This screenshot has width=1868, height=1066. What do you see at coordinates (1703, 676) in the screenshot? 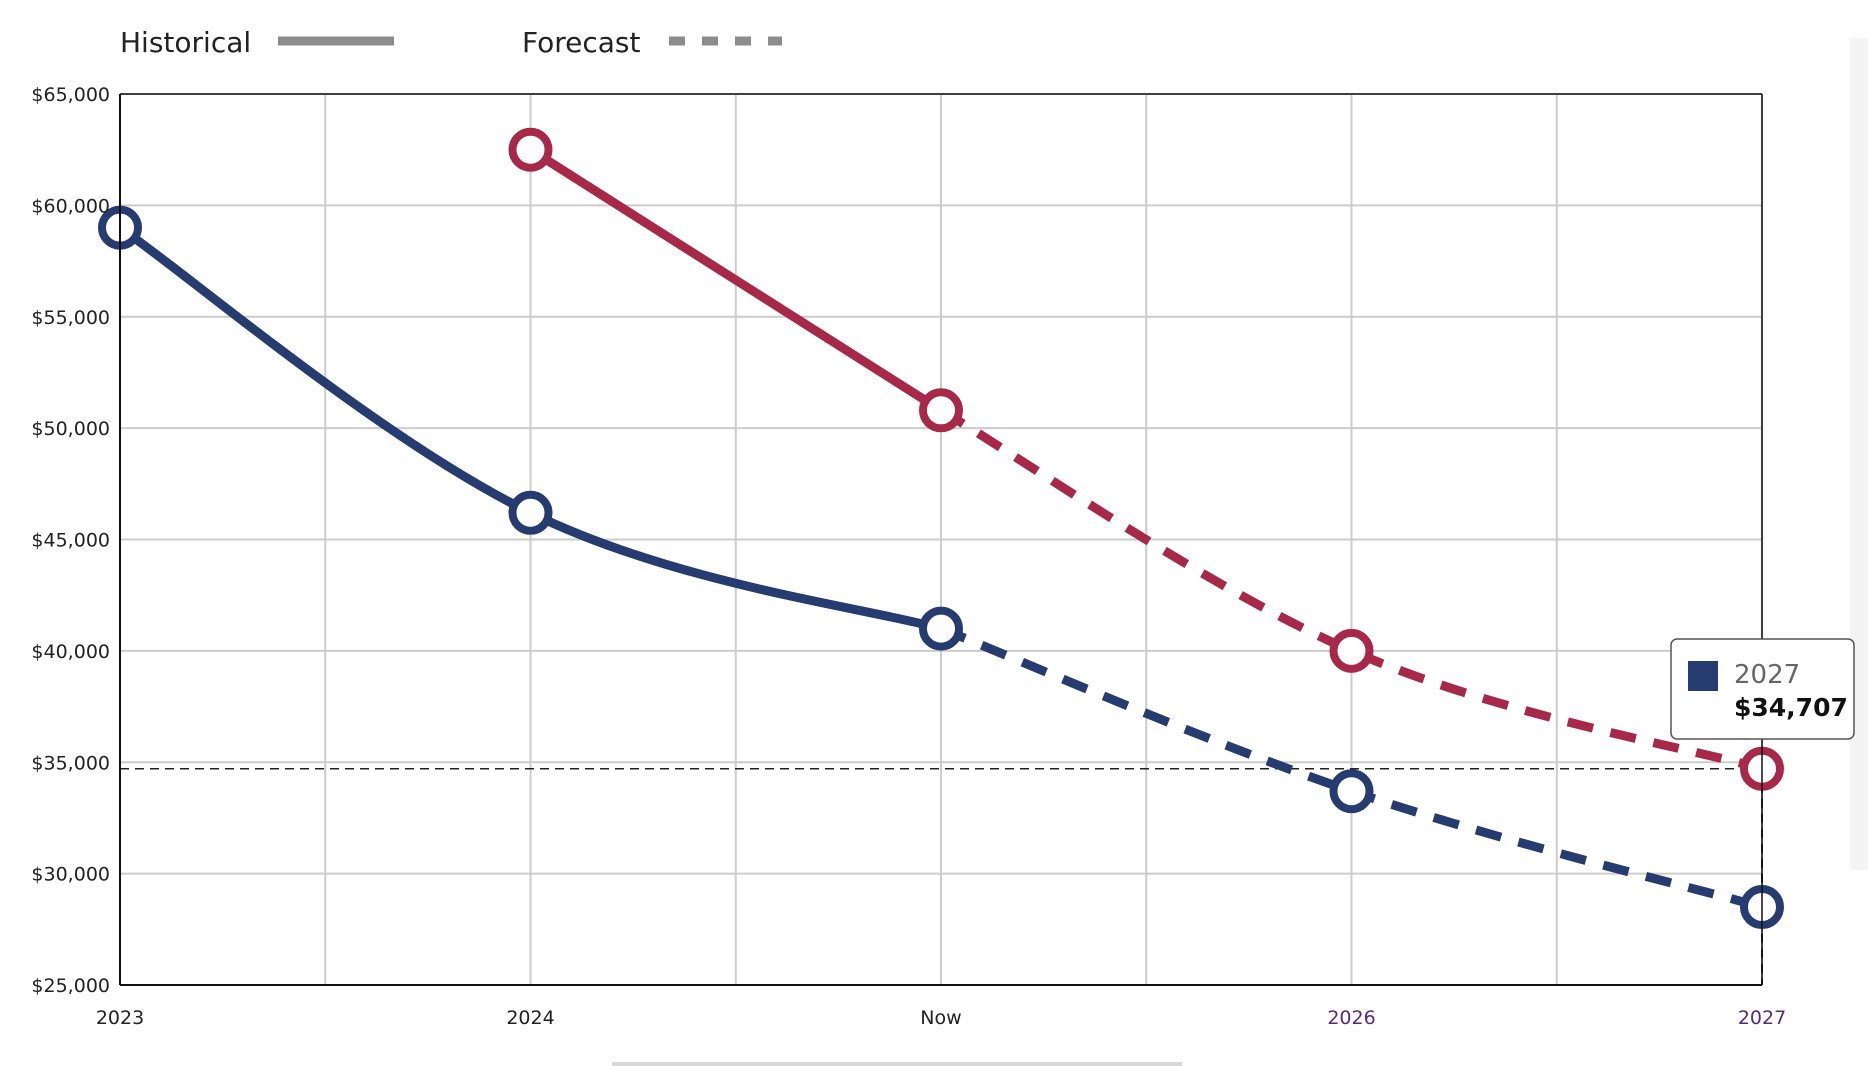
I see `tooltip-series-swatch` at bounding box center [1703, 676].